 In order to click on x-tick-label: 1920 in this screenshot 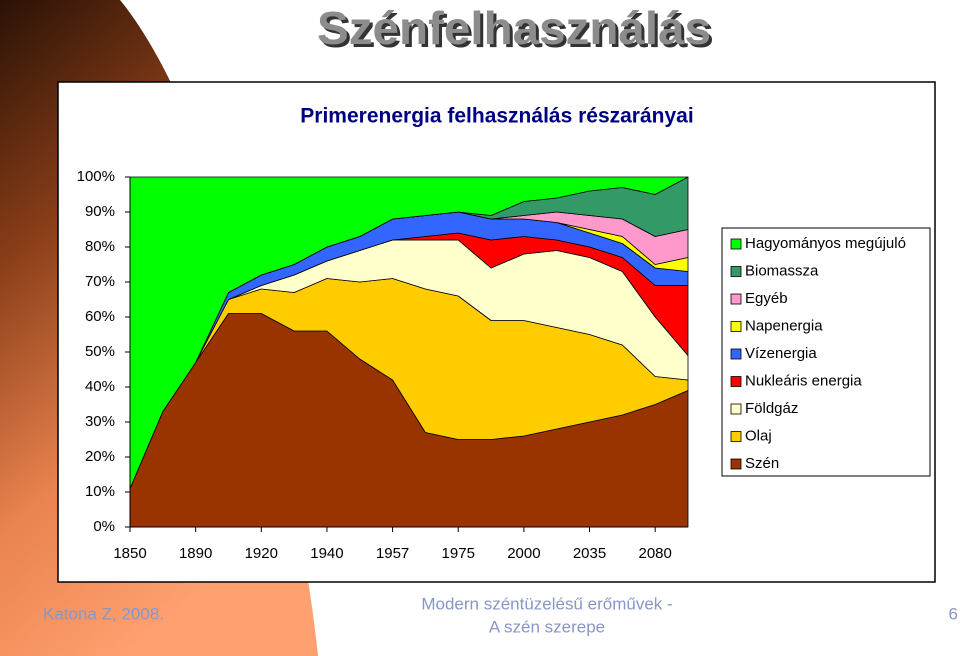, I will do `click(261, 553)`.